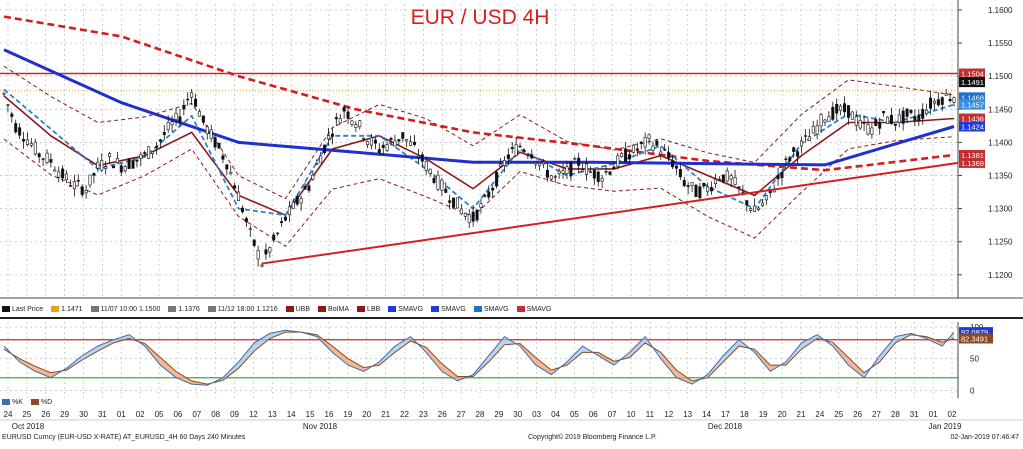 This screenshot has height=449, width=1023. I want to click on legend-item: 1.1376, so click(184, 309).